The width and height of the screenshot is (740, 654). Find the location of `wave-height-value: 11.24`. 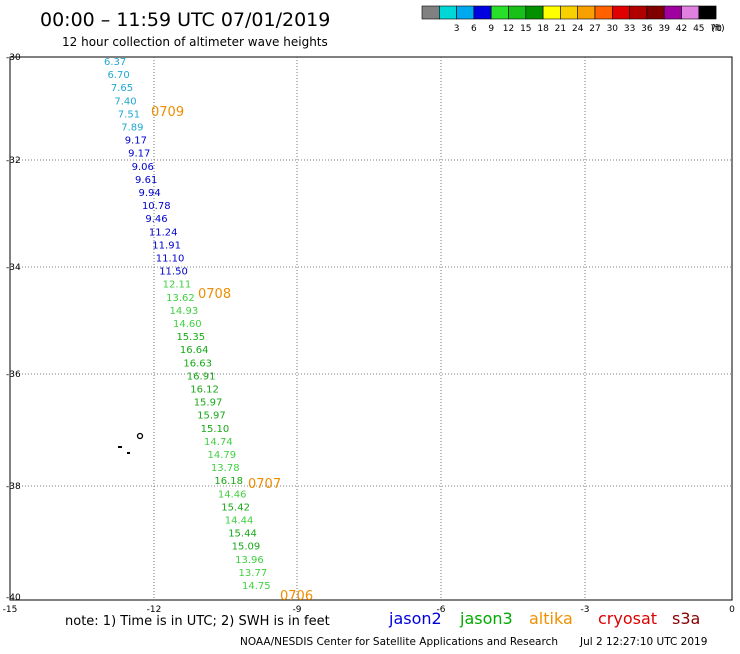

wave-height-value: 11.24 is located at coordinates (163, 232).